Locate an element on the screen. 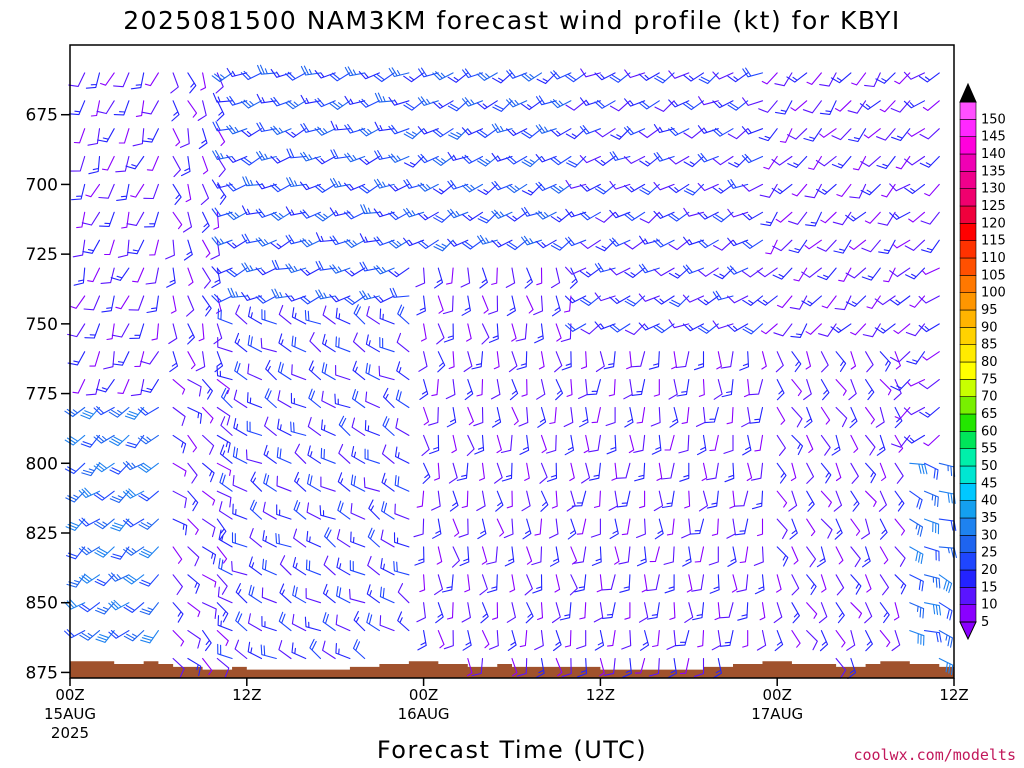 The height and width of the screenshot is (768, 1024). credit-text: coolwx.com/modelts is located at coordinates (934, 755).